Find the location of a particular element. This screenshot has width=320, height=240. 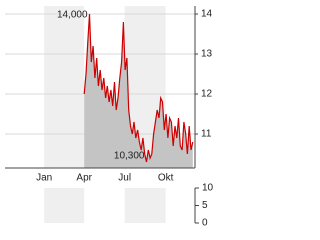

y-tick-label: 11 is located at coordinates (206, 134).